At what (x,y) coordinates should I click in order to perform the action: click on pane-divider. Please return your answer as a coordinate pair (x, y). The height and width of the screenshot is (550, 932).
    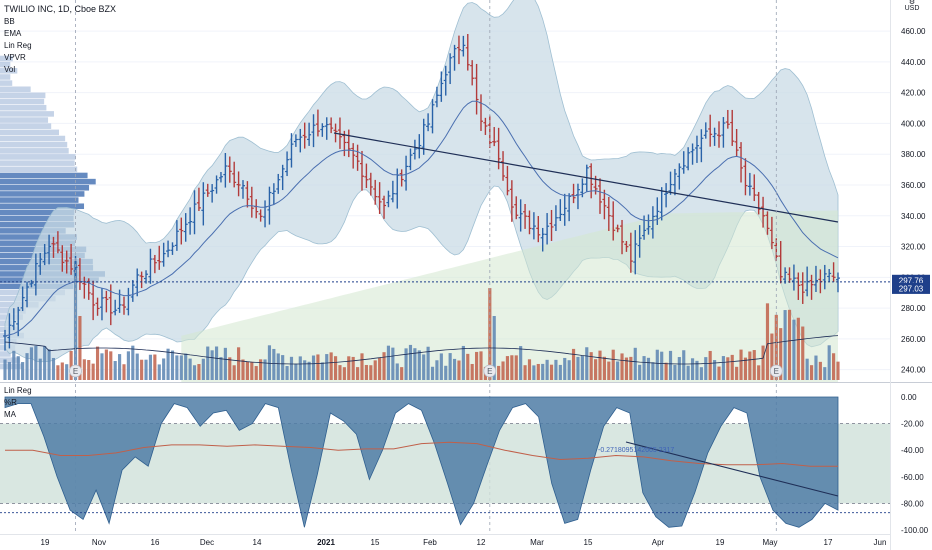
    Looking at the image, I should click on (466, 382).